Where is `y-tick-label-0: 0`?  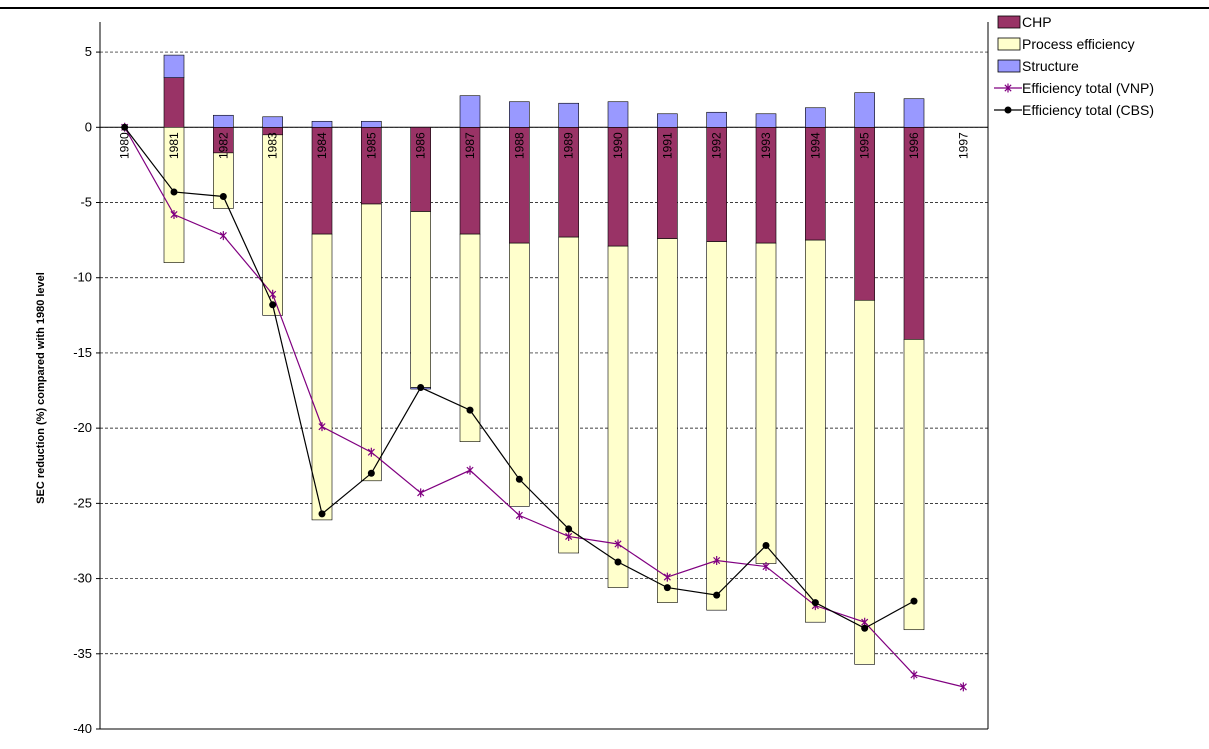 y-tick-label-0: 0 is located at coordinates (88, 126).